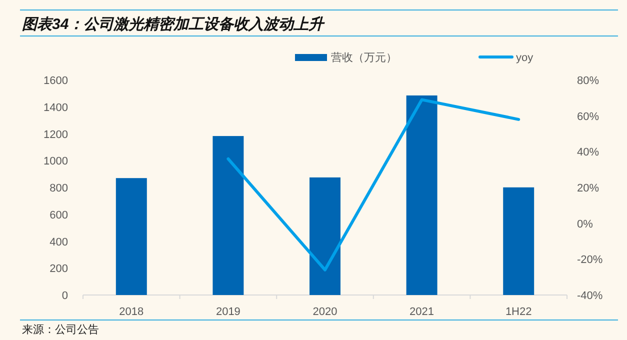 This screenshot has height=340, width=627. I want to click on y2tick: -40%, so click(590, 296).